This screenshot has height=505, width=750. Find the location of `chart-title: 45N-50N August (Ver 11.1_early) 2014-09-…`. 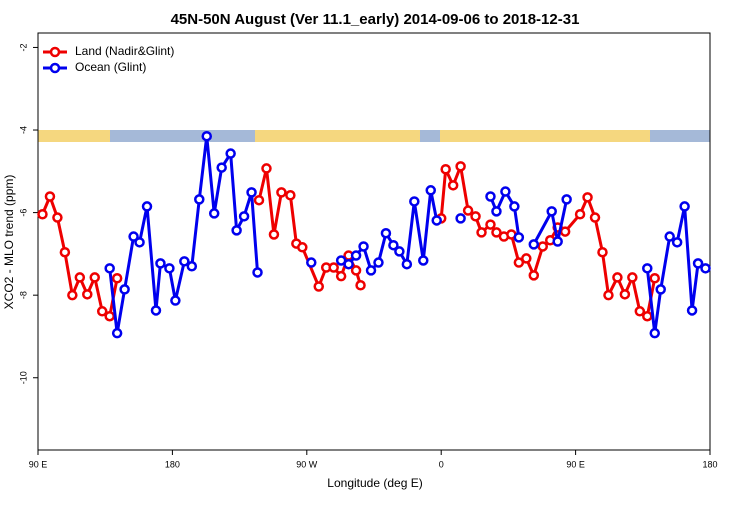

chart-title: 45N-50N August (Ver 11.1_early) 2014-09-… is located at coordinates (375, 19).